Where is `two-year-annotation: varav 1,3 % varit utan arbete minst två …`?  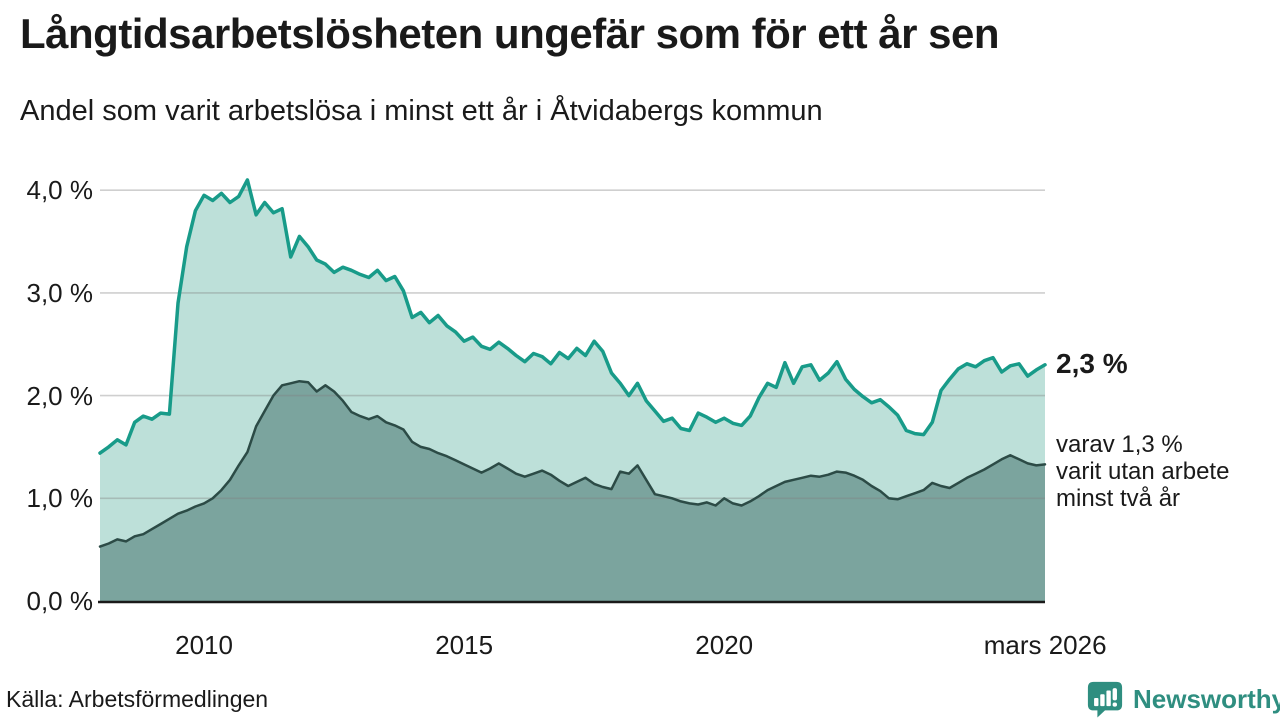
two-year-annotation: varav 1,3 % varit utan arbete minst två … is located at coordinates (1142, 471).